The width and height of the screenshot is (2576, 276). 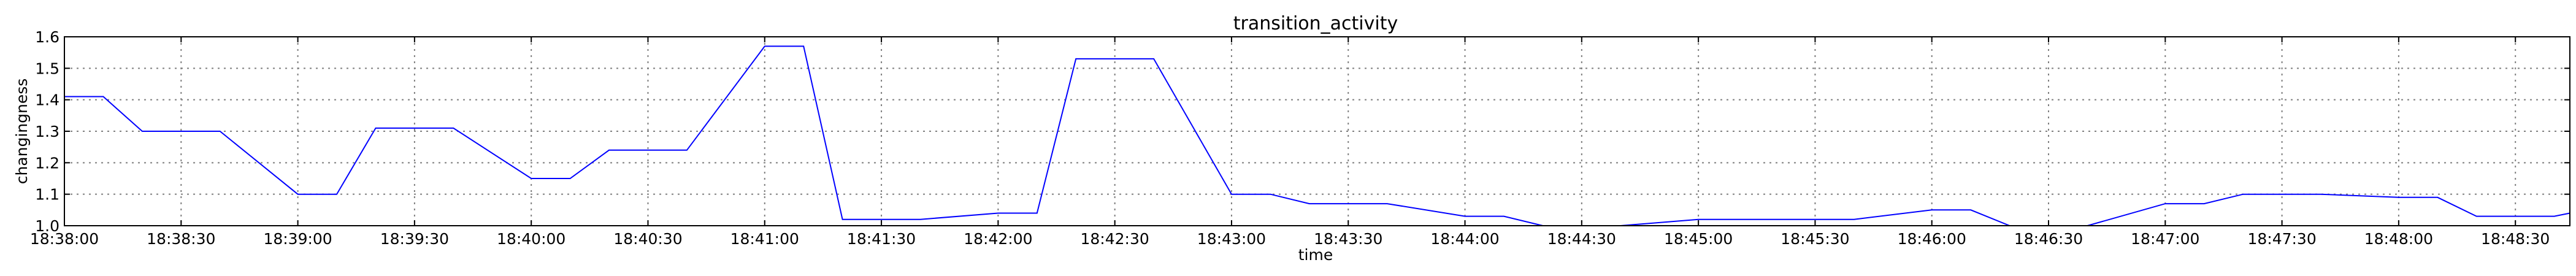 I want to click on x-tick-label: 18:44:00, so click(x=1464, y=239).